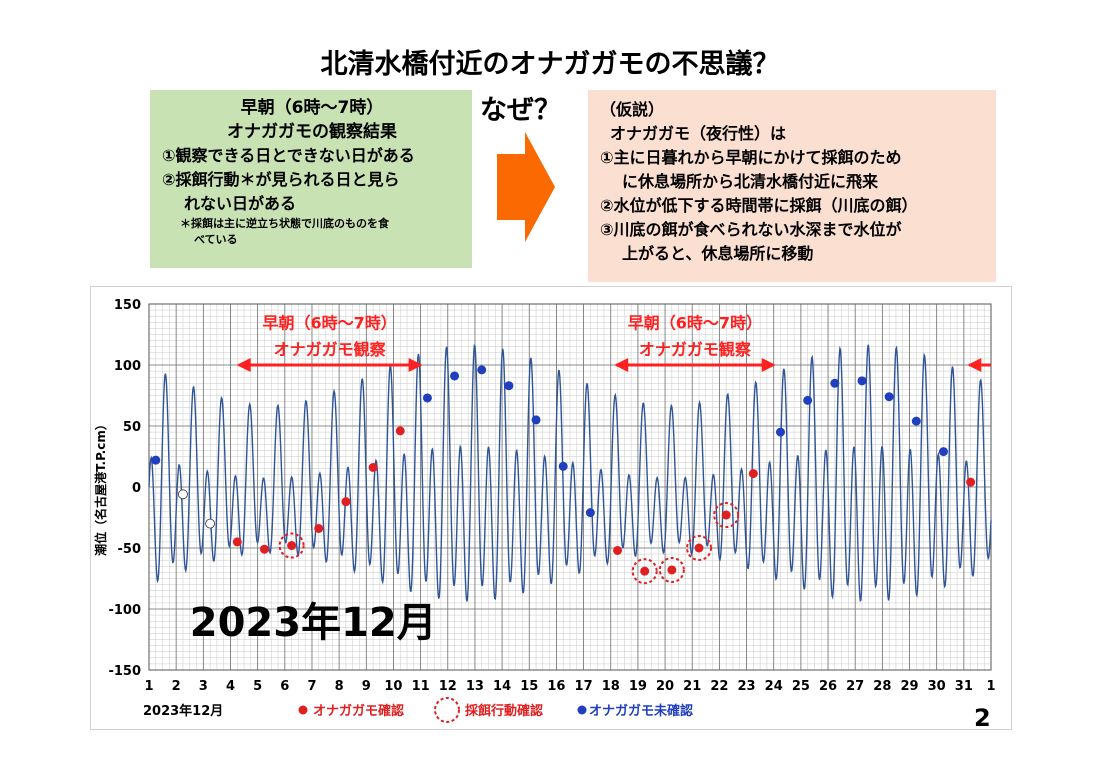  I want to click on observation-item-2-line1: ②採餌行動＊が見られる日と見ら, so click(281, 179).